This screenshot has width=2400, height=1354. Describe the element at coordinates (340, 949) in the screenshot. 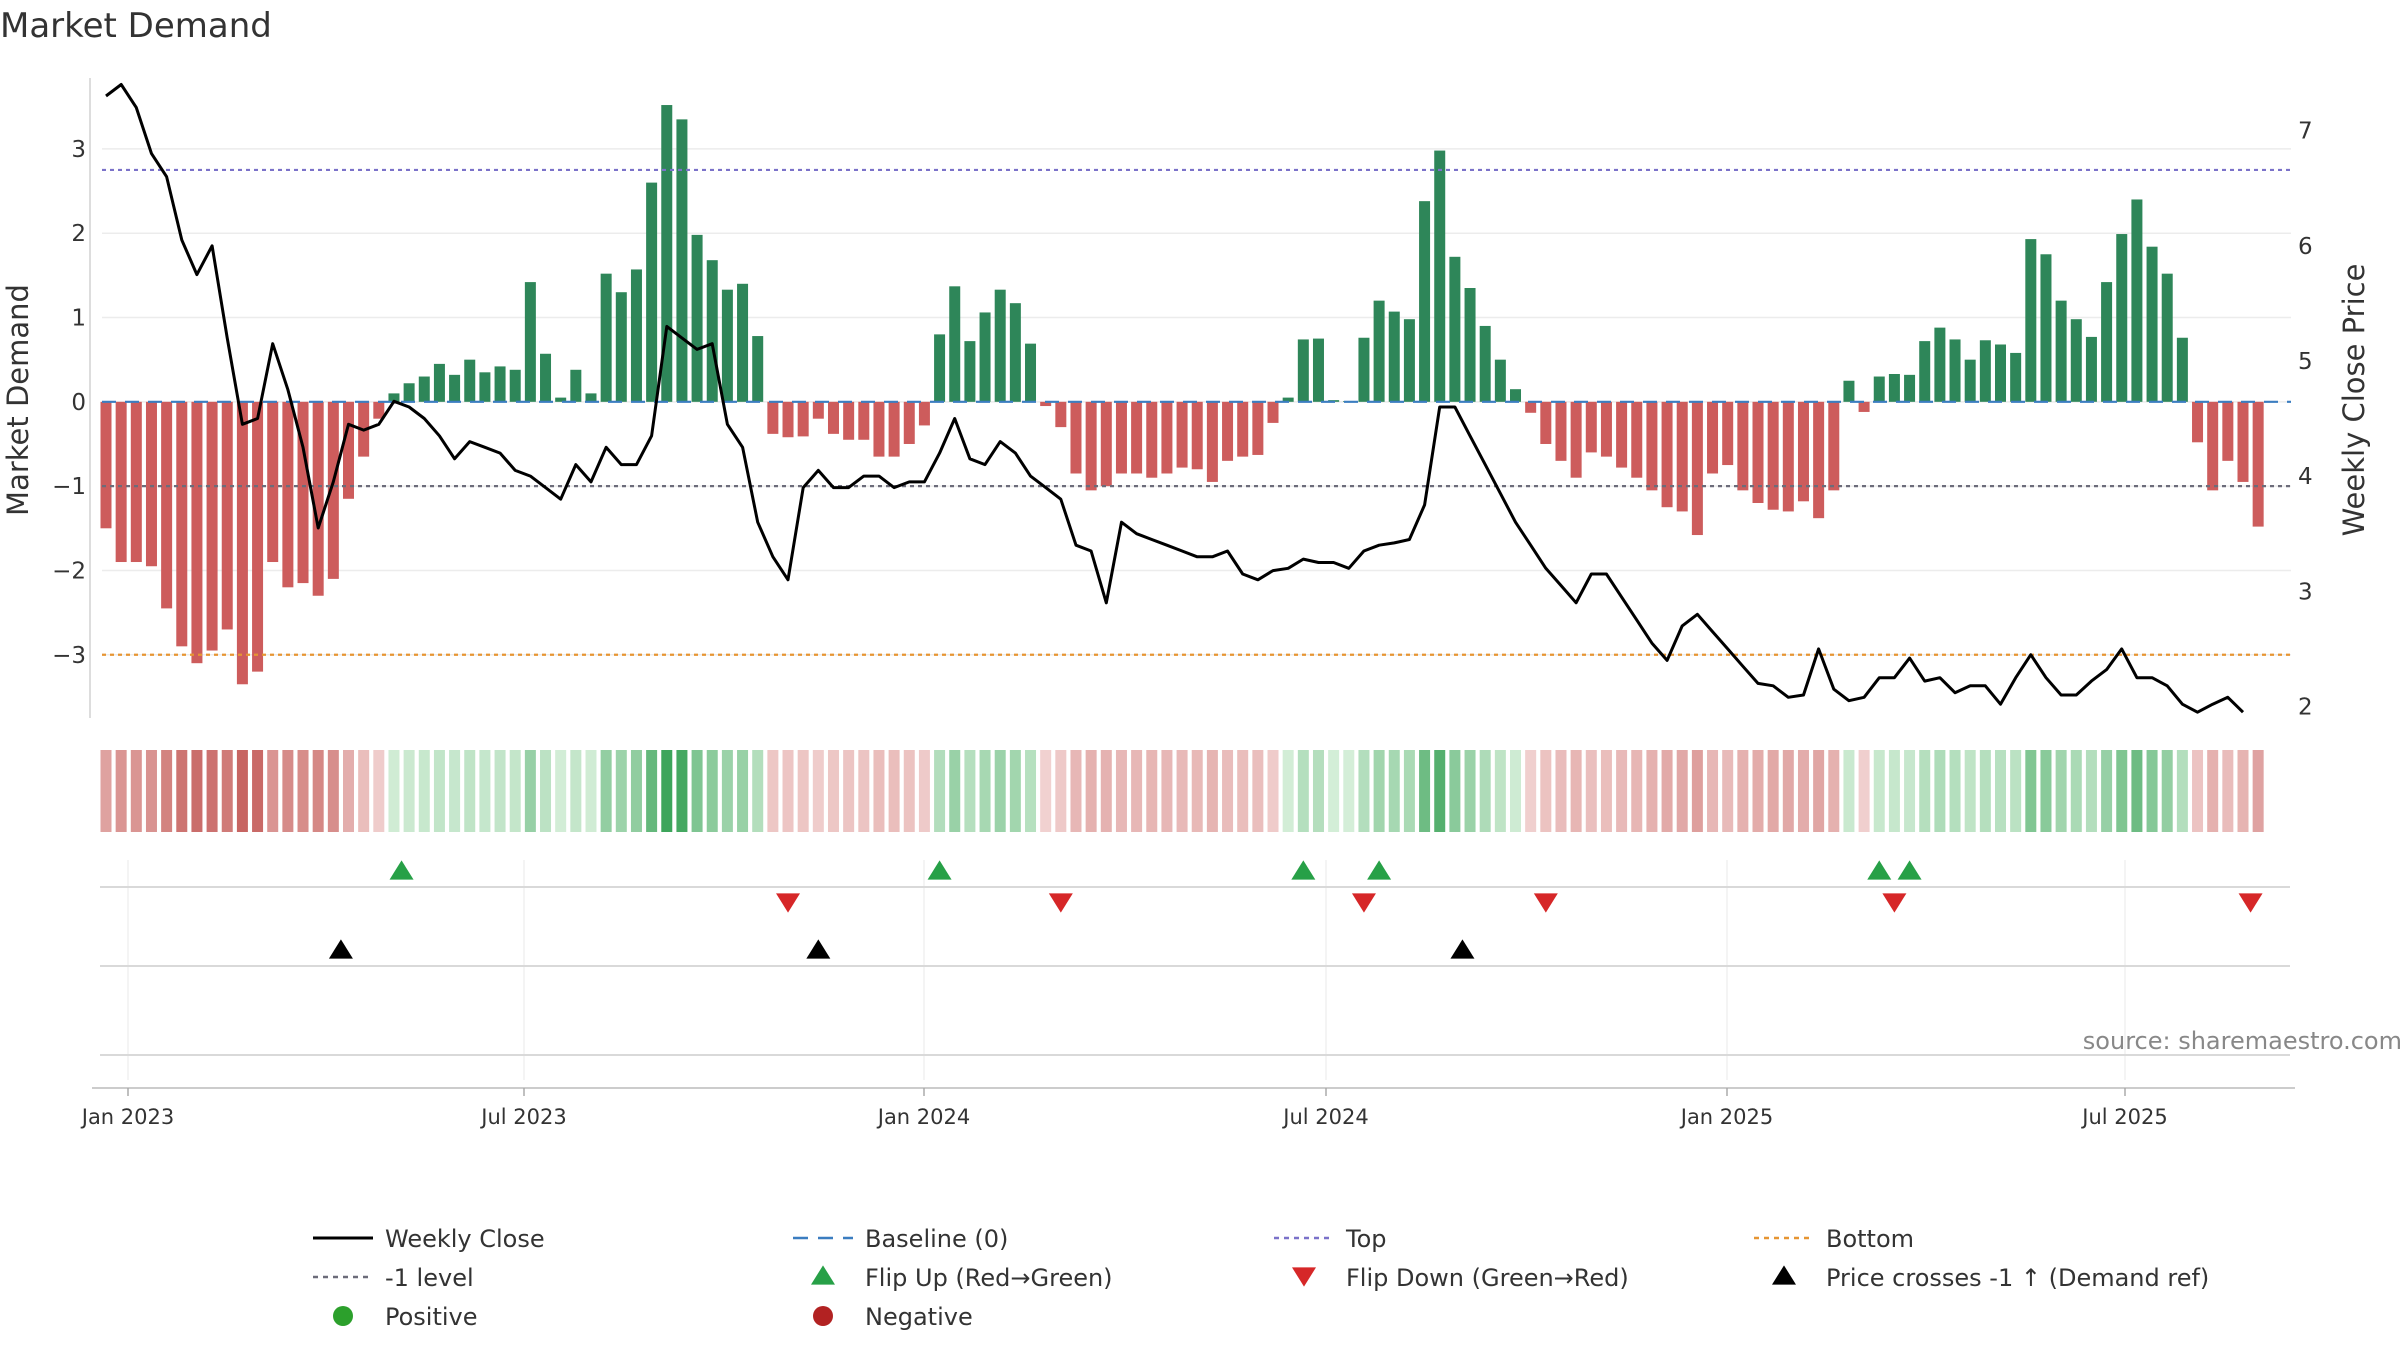

I see `price-cross-marker` at that location.